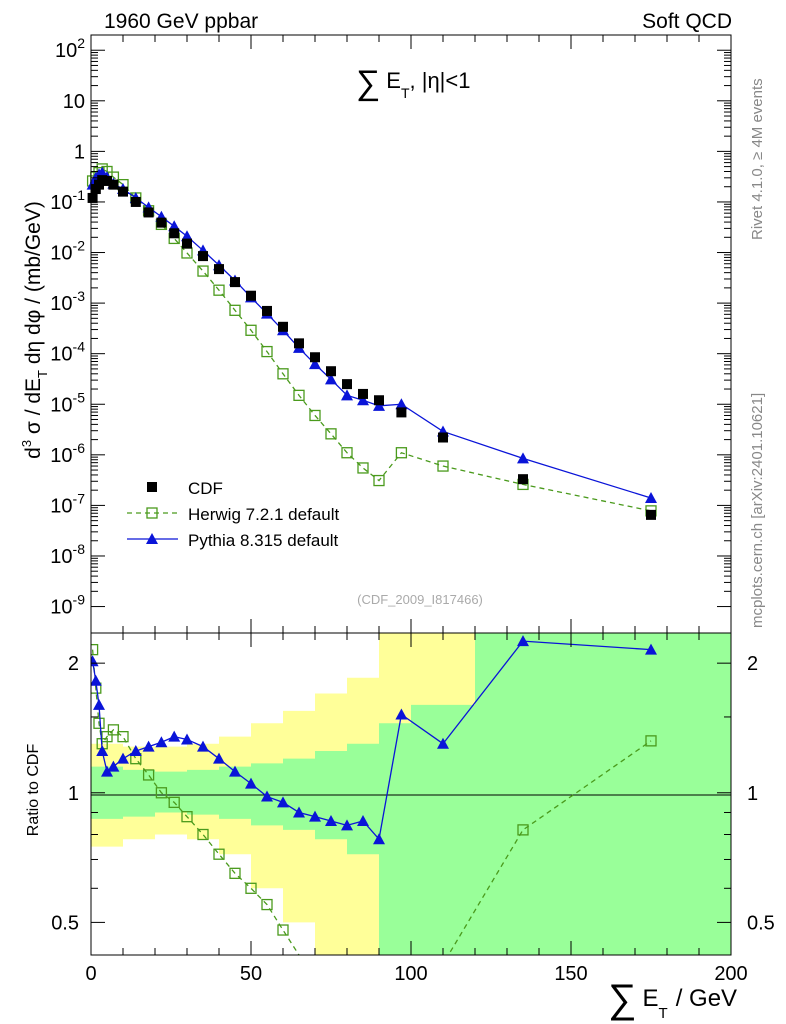  Describe the element at coordinates (67, 605) in the screenshot. I see `main-ytick-label: 10⁻⁹` at that location.